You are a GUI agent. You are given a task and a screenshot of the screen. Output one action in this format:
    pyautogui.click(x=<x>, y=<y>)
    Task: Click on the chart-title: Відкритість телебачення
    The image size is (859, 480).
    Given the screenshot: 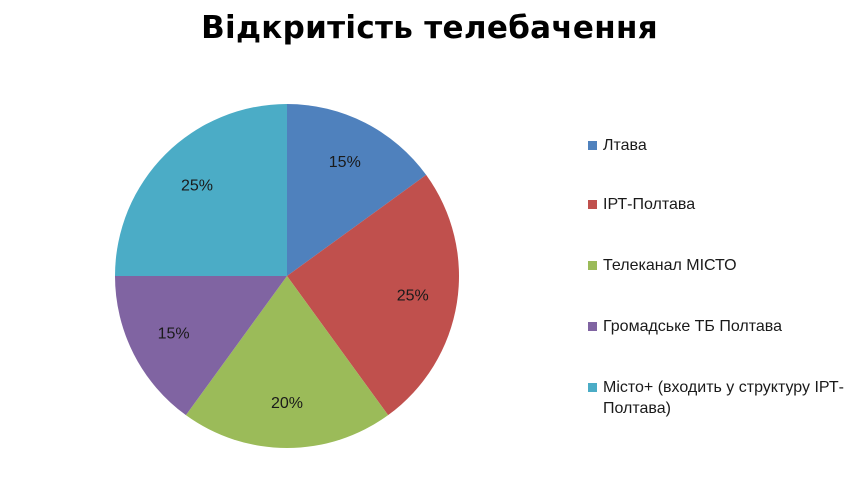 What is the action you would take?
    pyautogui.click(x=429, y=28)
    